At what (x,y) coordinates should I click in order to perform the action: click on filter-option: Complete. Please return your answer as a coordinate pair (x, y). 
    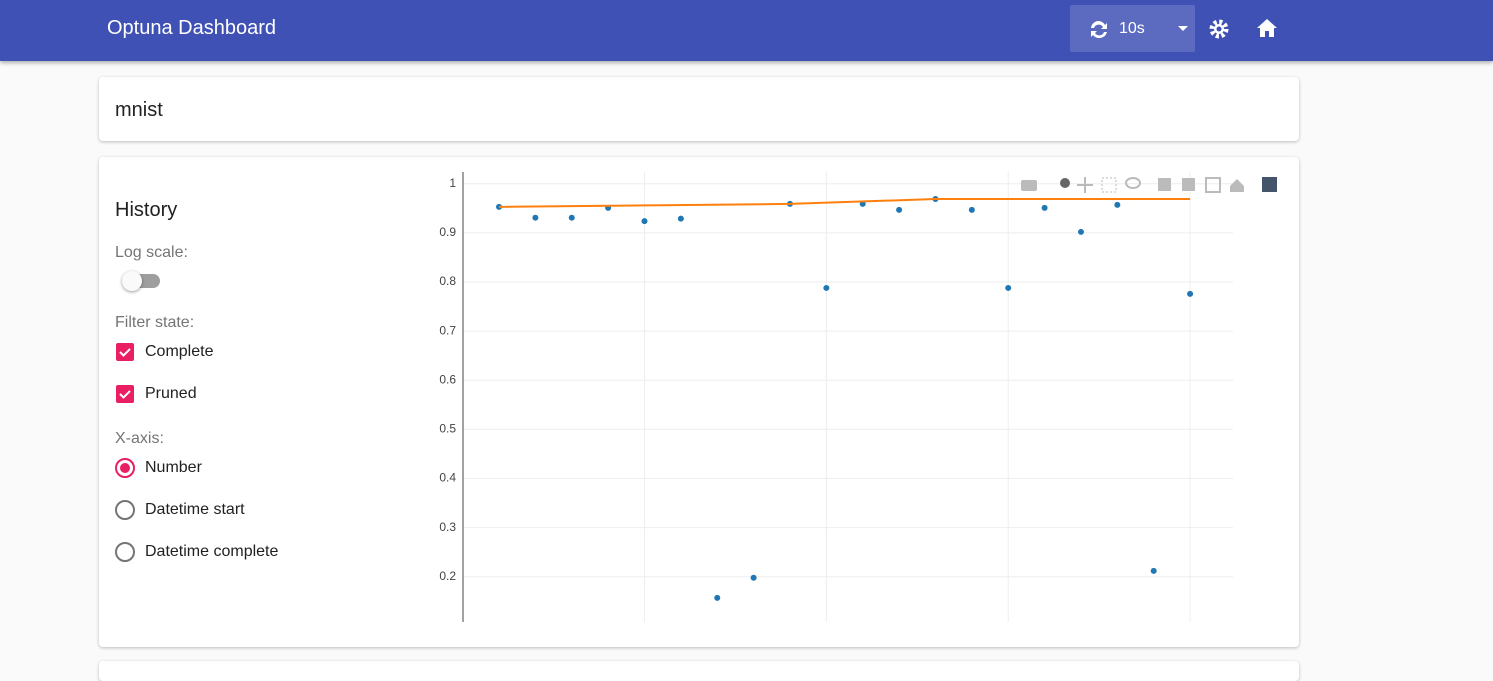
    Looking at the image, I should click on (179, 351).